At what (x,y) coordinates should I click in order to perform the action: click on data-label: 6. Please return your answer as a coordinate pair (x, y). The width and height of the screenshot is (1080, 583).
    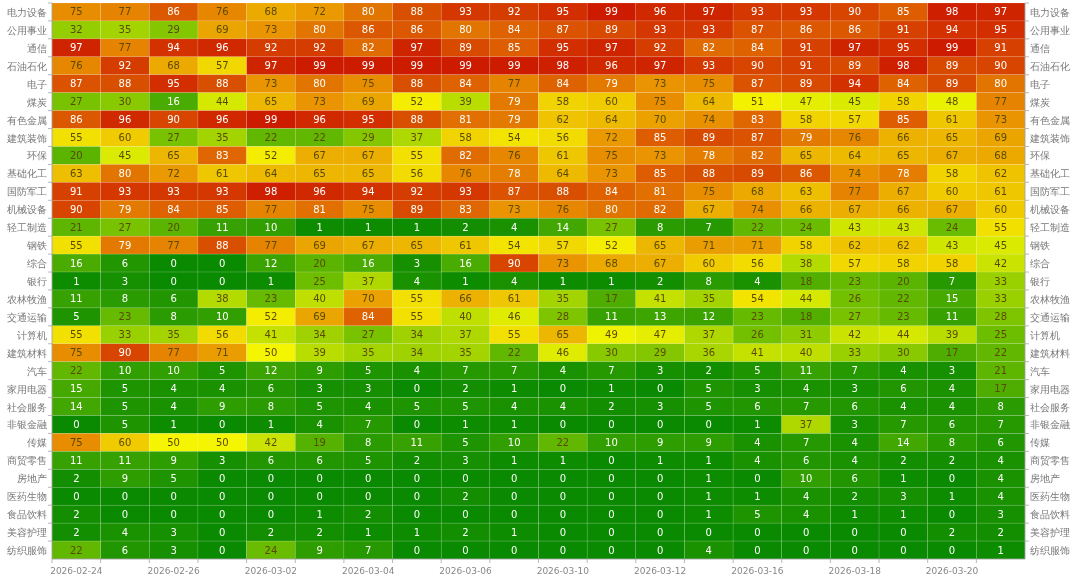
    Looking at the image, I should click on (271, 389).